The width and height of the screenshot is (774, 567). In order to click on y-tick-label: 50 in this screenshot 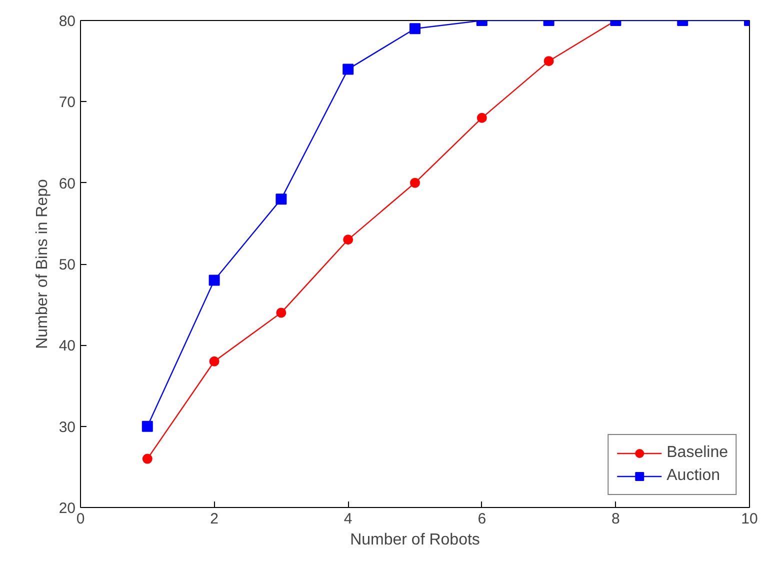, I will do `click(67, 265)`.